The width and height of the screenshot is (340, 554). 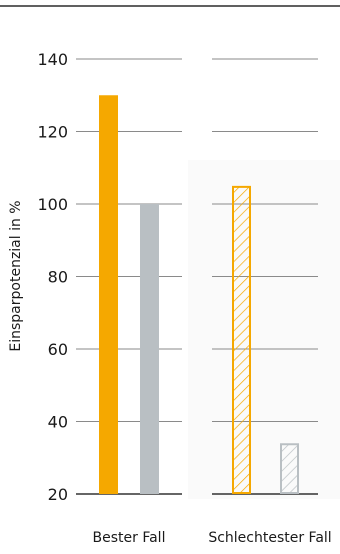 I want to click on bar-series-1-schlechtester-fall, so click(x=241, y=339).